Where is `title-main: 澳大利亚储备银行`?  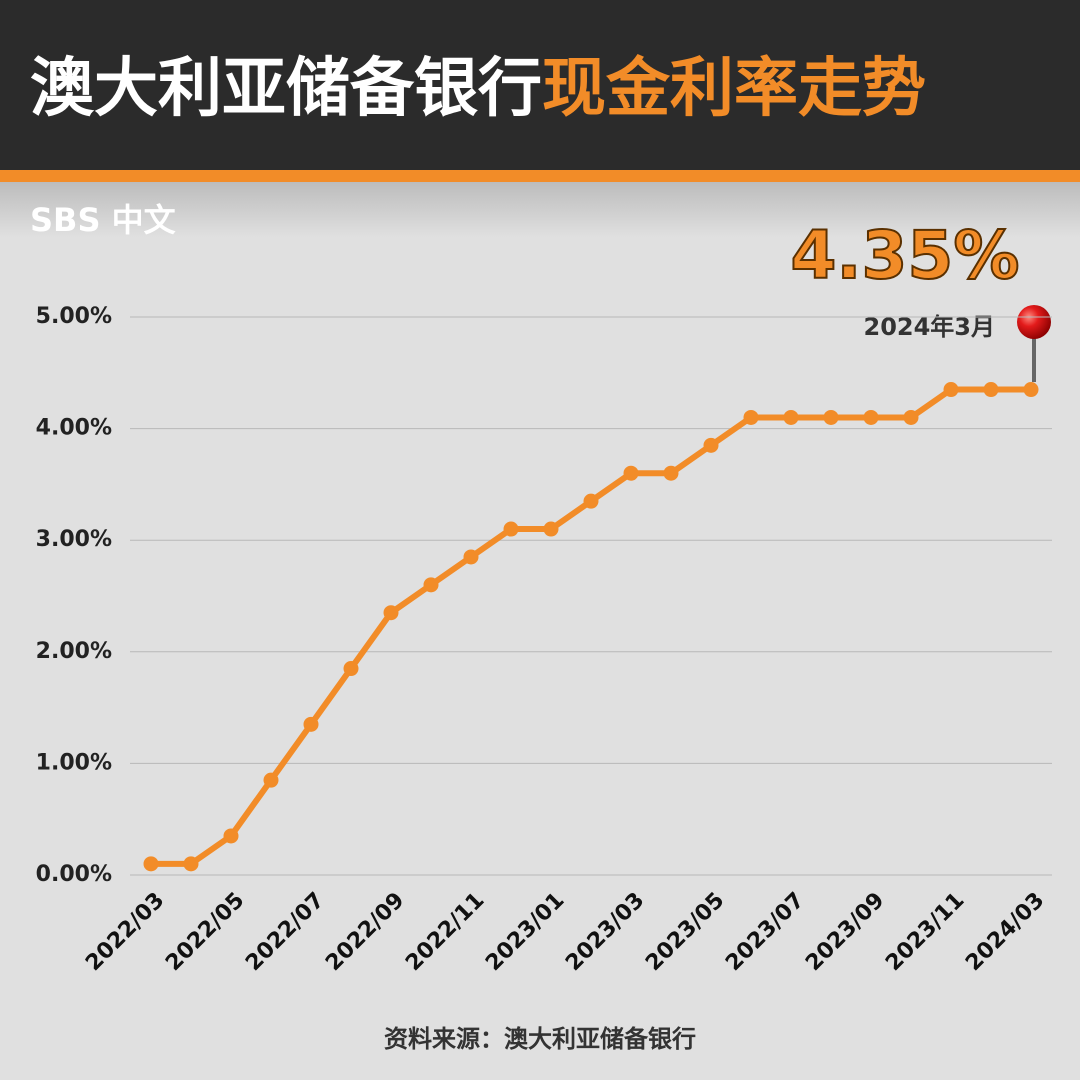
title-main: 澳大利亚储备银行 is located at coordinates (286, 89).